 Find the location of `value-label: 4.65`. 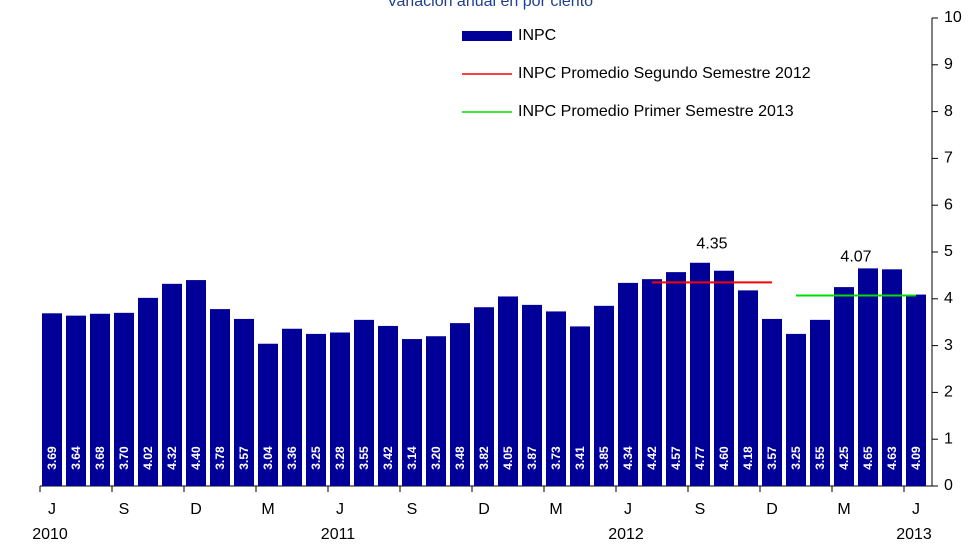

value-label: 4.65 is located at coordinates (868, 458).